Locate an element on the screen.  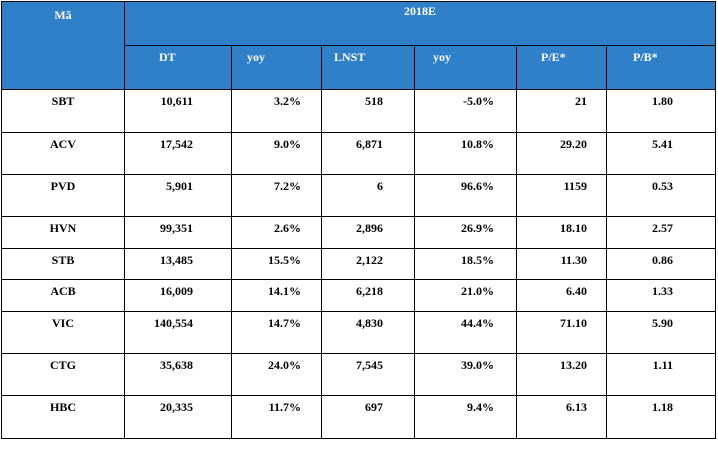
cell-code: PVD is located at coordinates (63, 195).